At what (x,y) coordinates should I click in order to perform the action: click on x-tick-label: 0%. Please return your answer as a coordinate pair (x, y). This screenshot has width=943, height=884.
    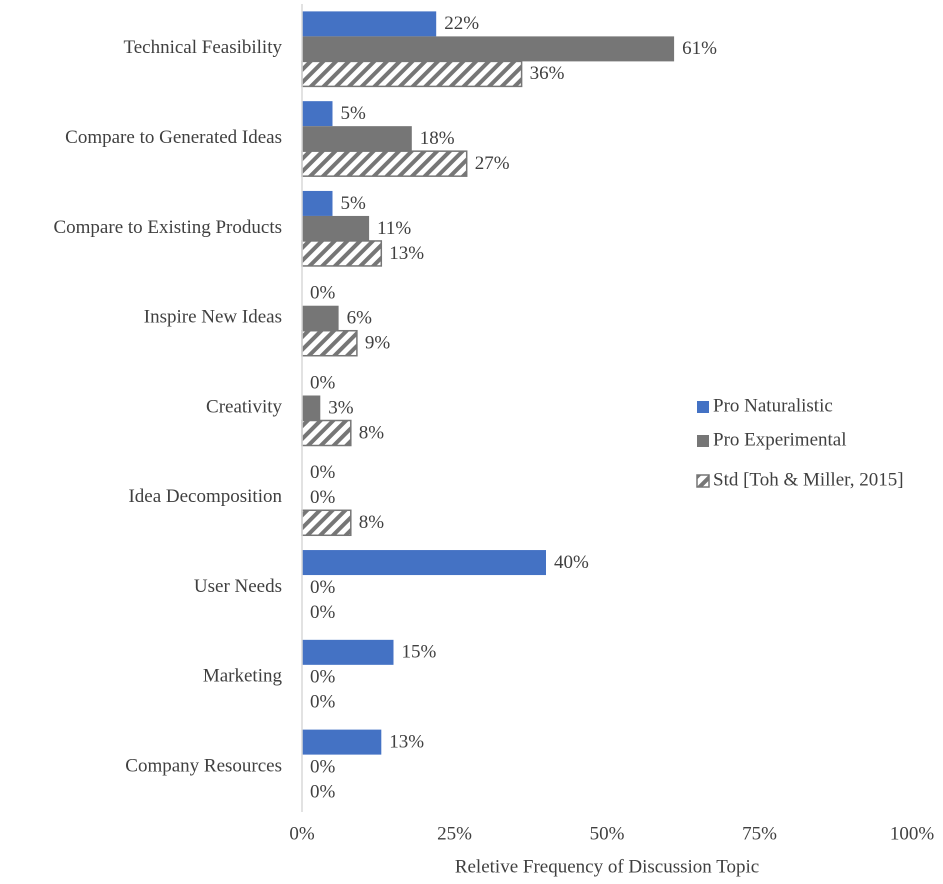
    Looking at the image, I should click on (302, 833).